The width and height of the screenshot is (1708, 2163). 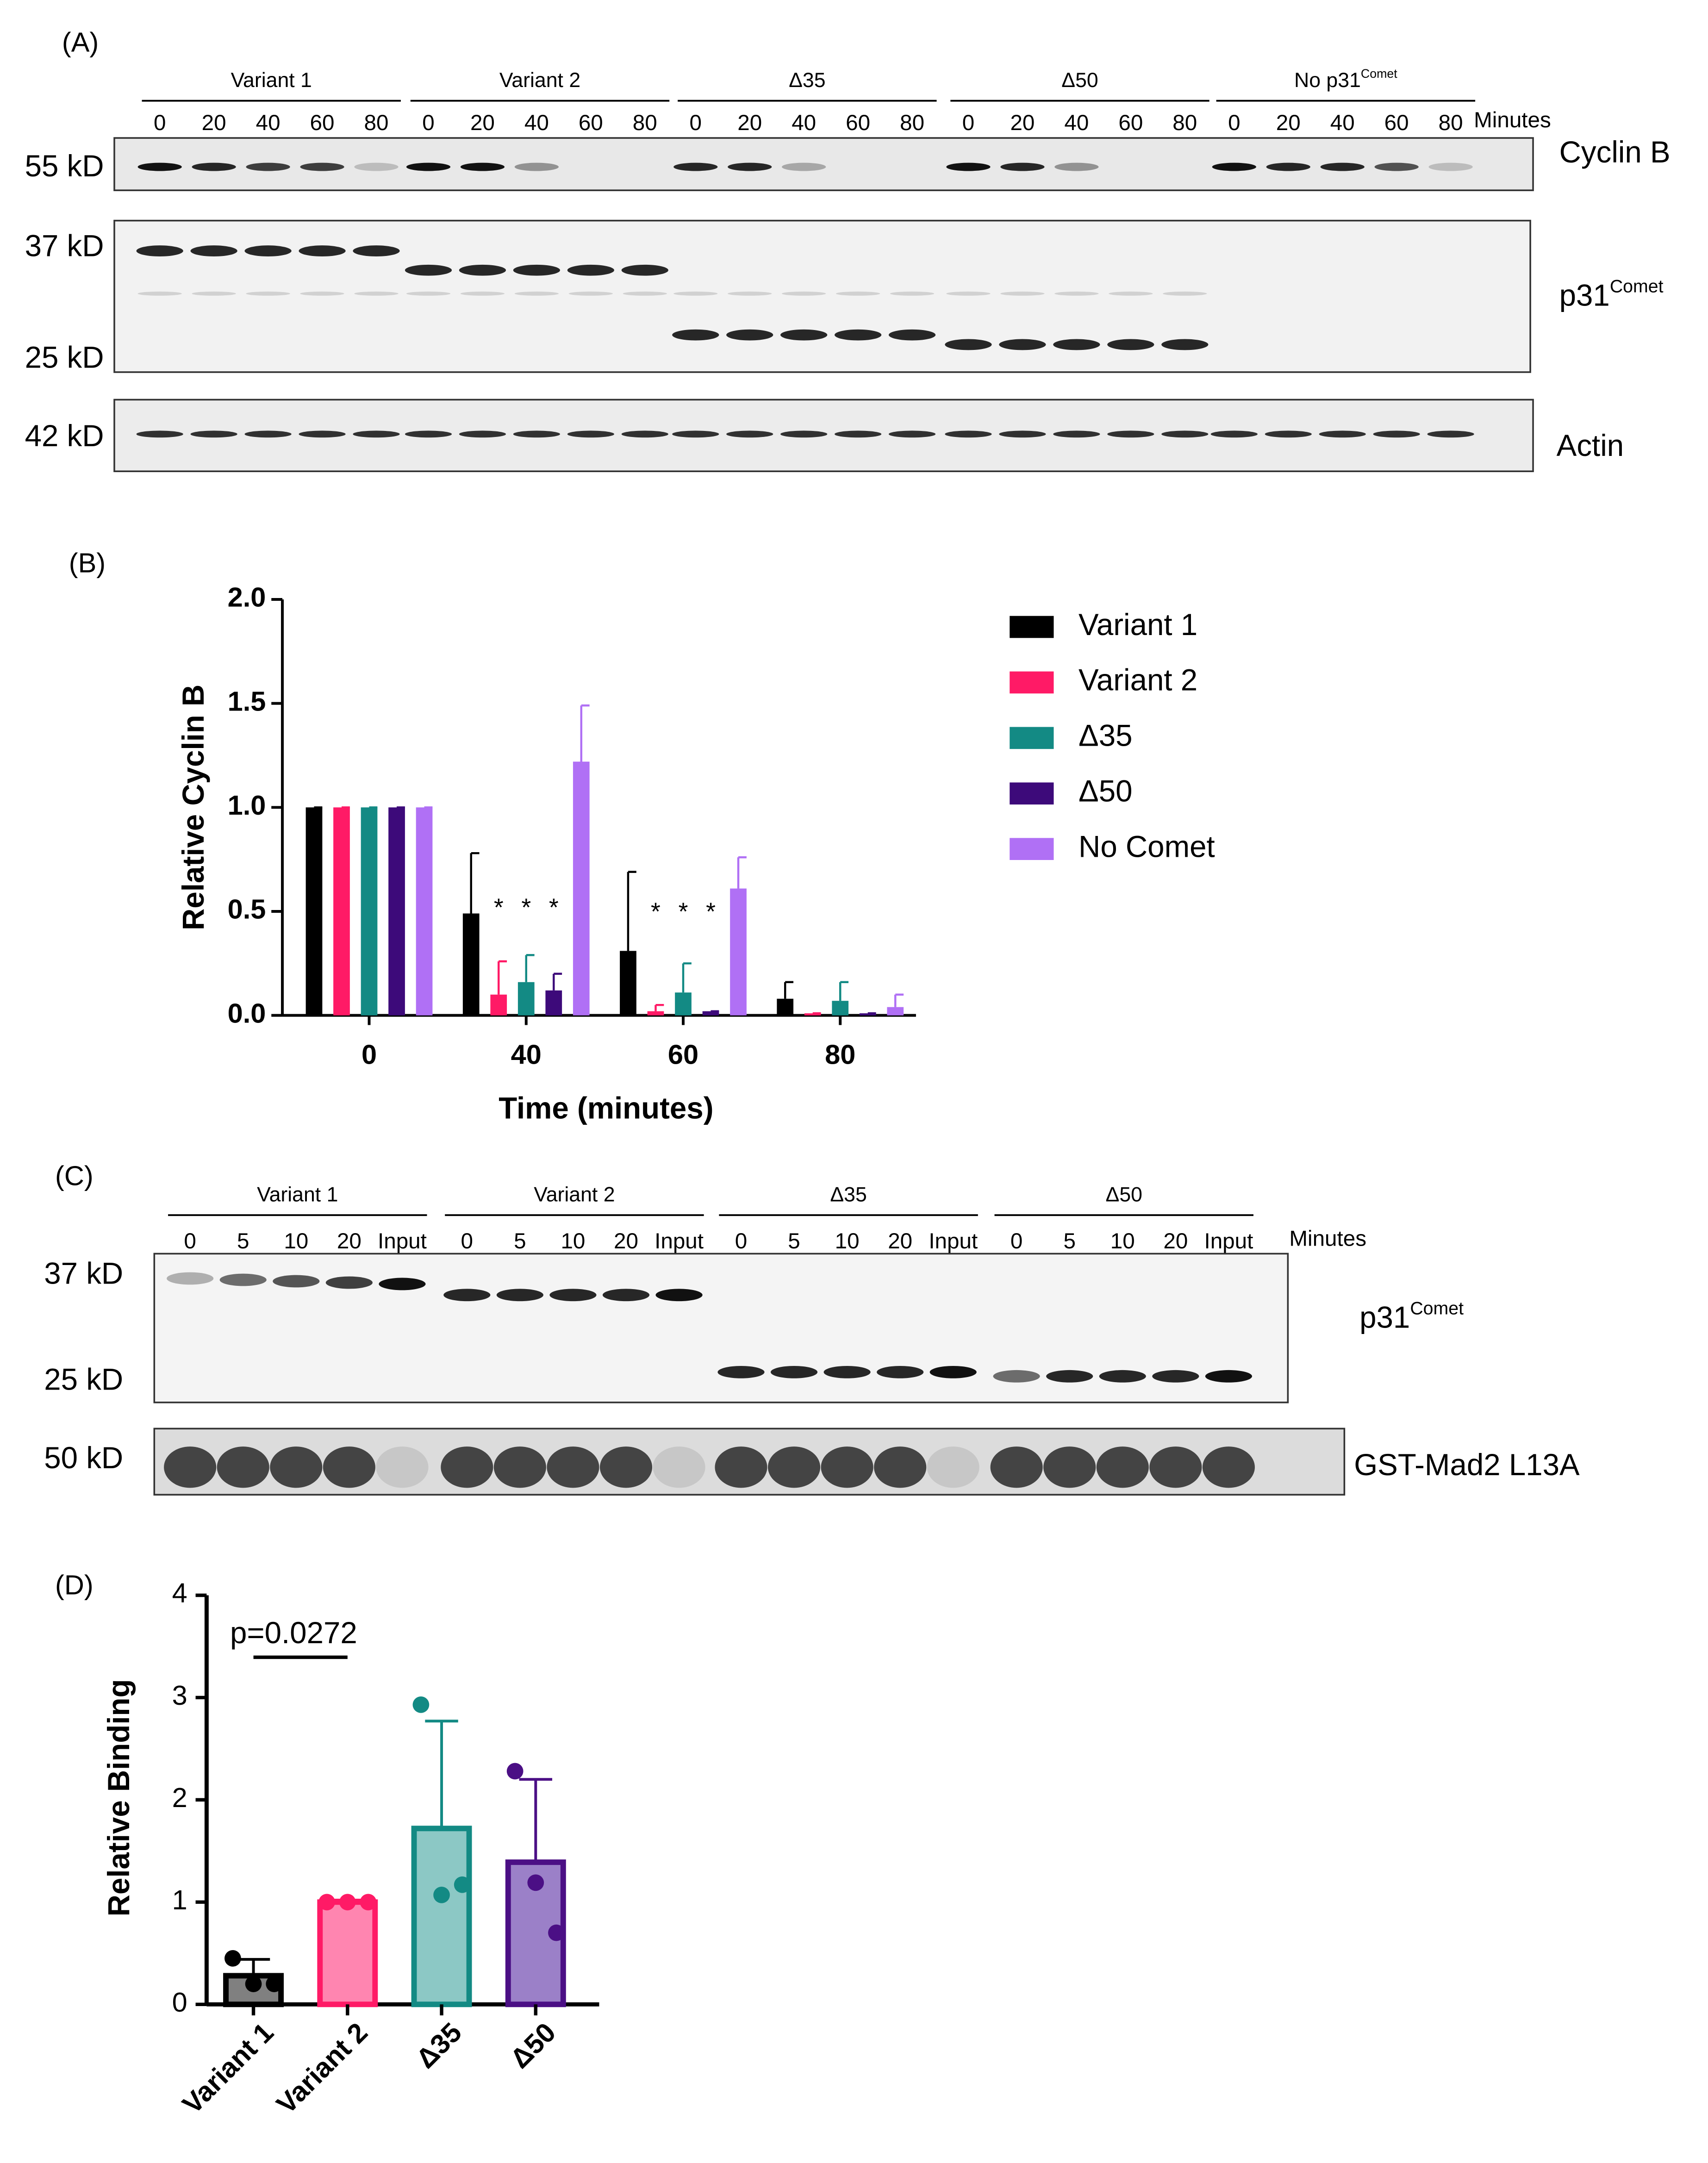 What do you see at coordinates (369, 1054) in the screenshot?
I see `x-tick-label: 0` at bounding box center [369, 1054].